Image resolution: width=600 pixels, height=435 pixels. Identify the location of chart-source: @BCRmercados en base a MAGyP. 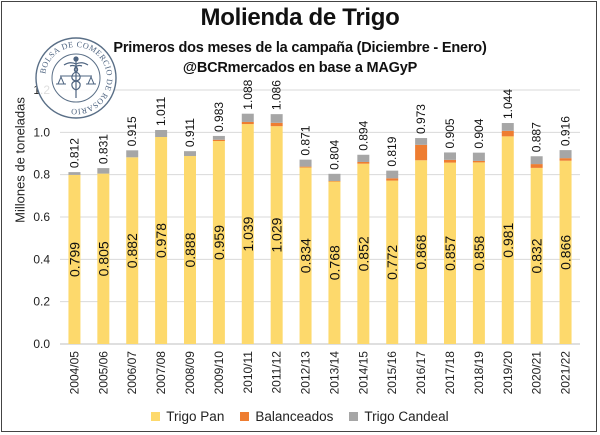
(300, 68).